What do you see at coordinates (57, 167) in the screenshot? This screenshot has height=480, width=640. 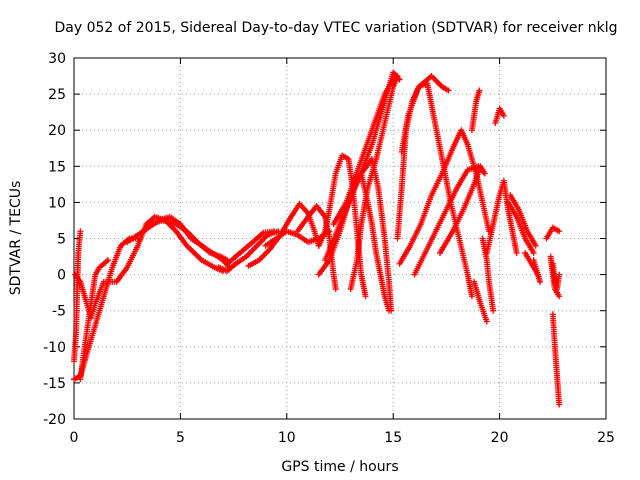 I see `y-tick-label: 15` at bounding box center [57, 167].